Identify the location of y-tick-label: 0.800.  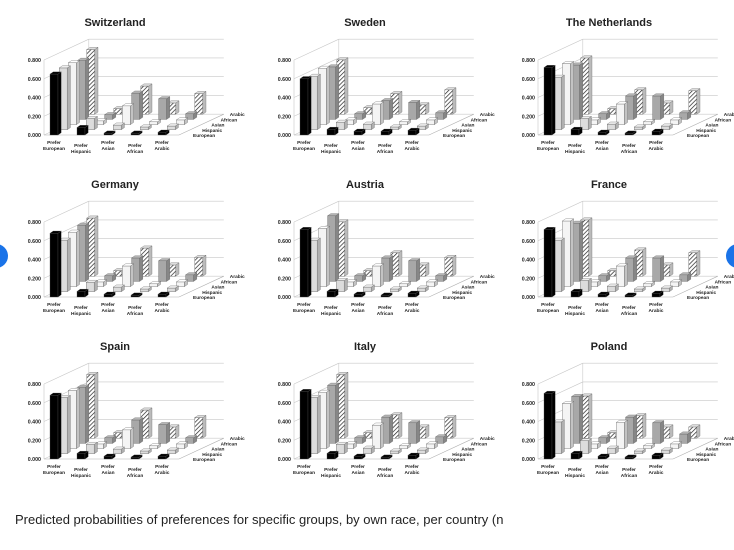
(34, 385).